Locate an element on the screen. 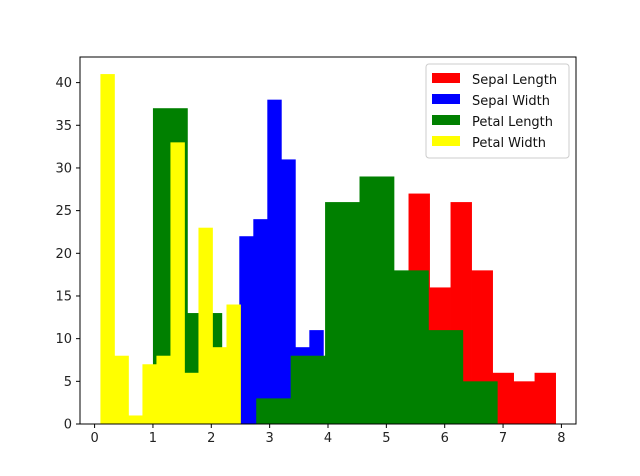  x-tick-label: 6 is located at coordinates (445, 438).